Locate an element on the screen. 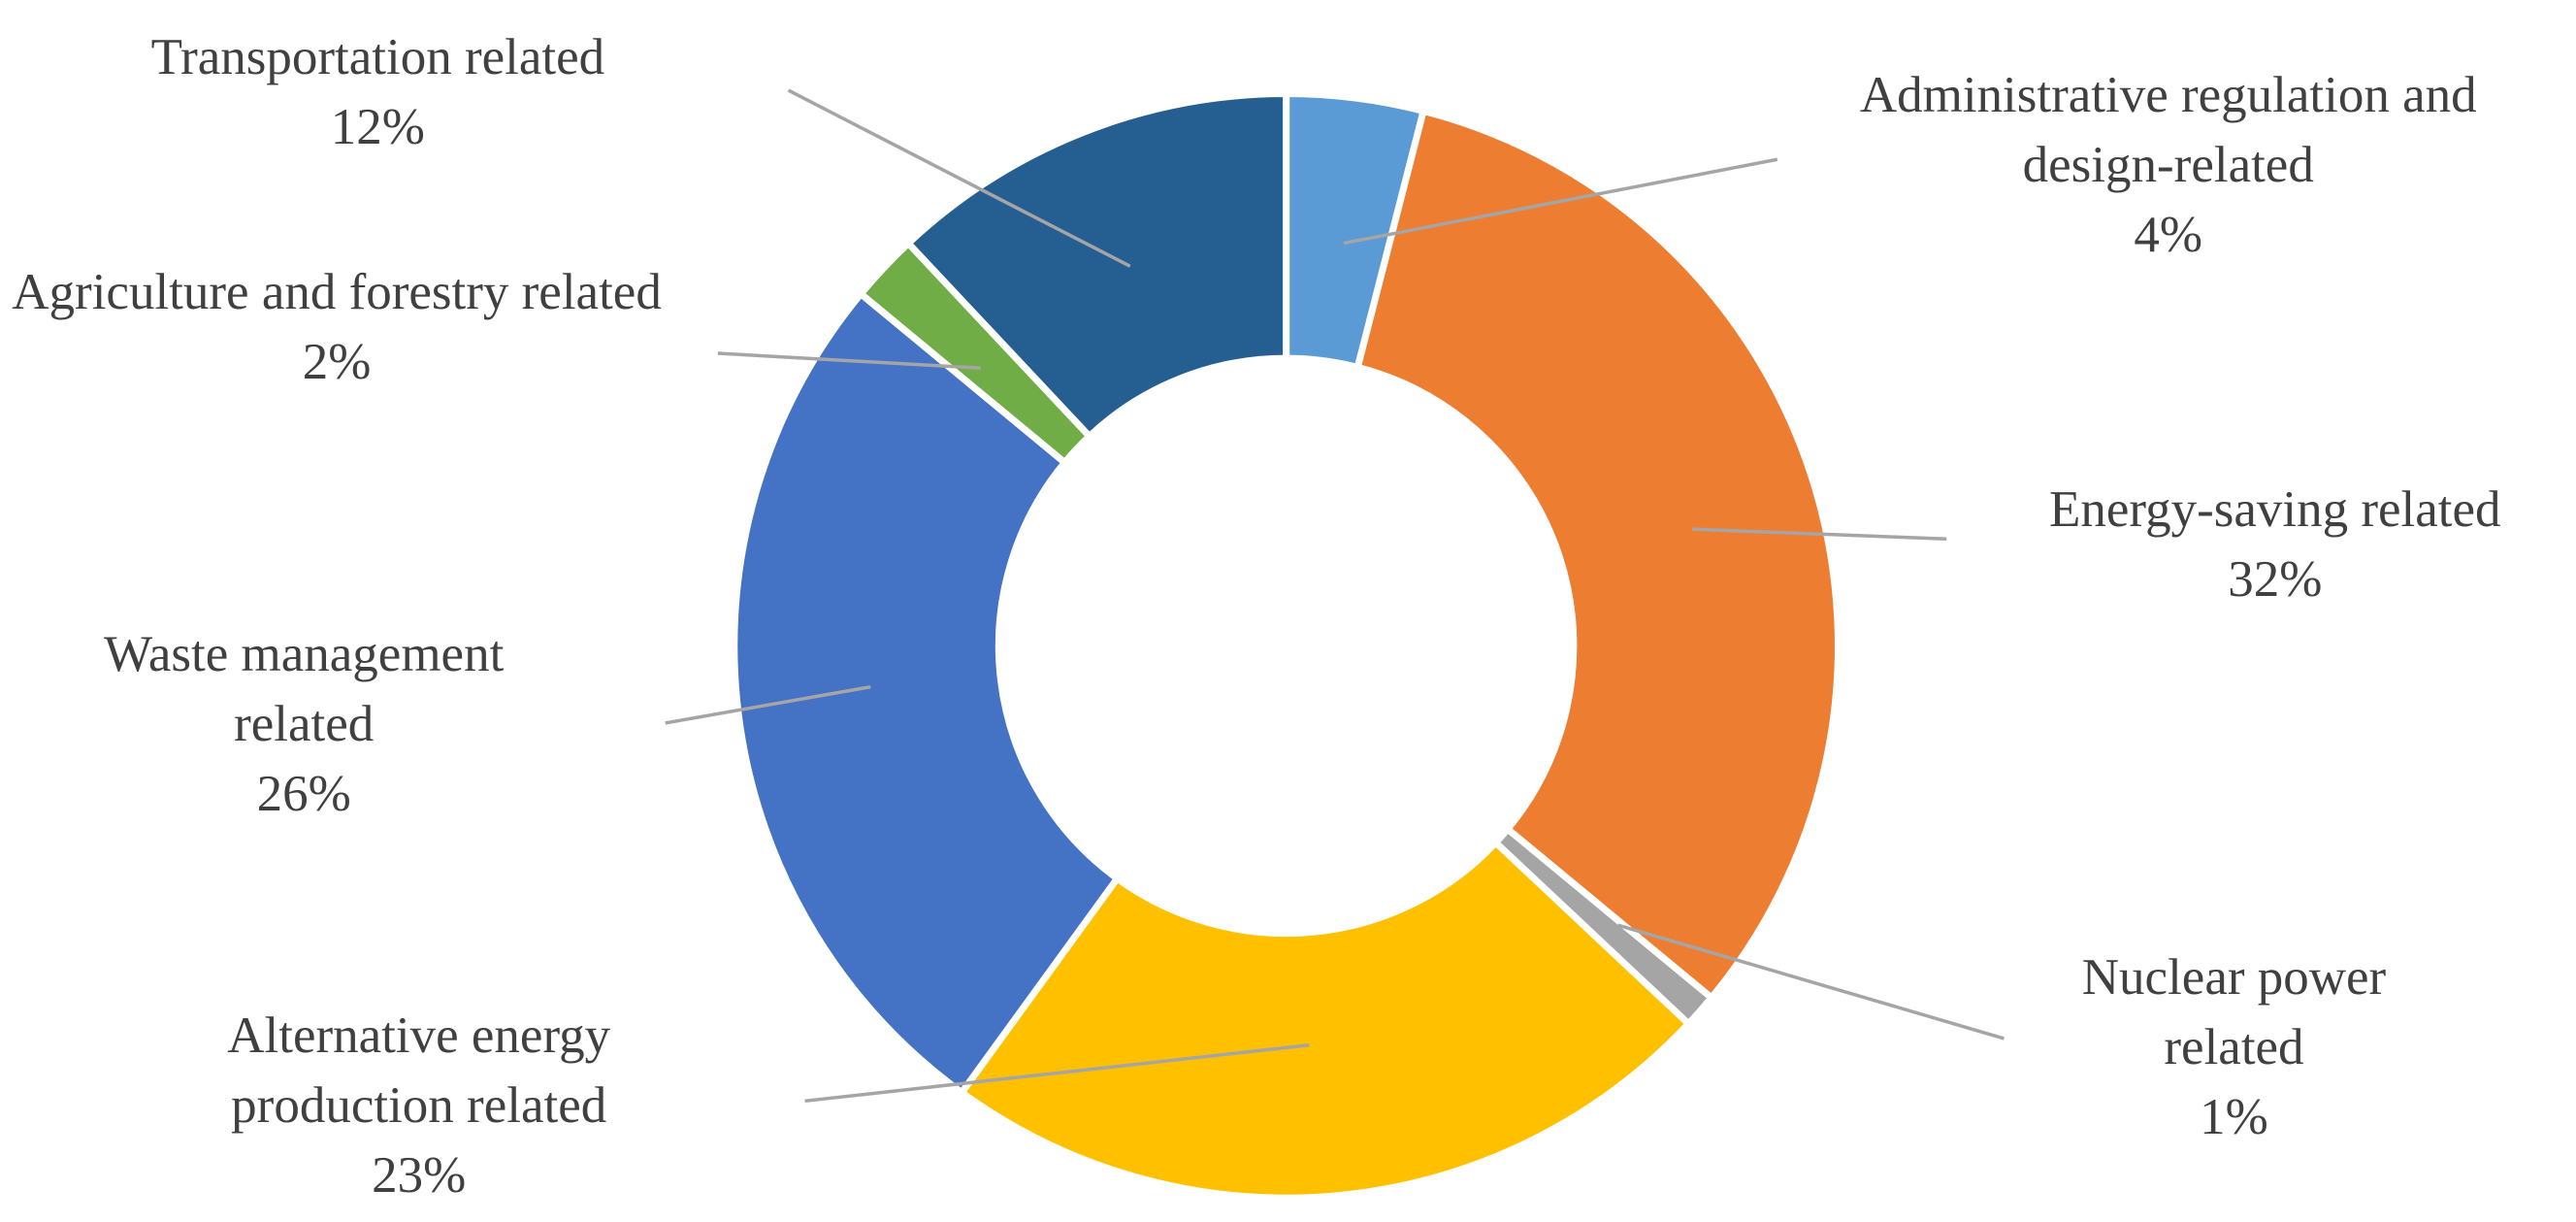 This screenshot has width=2576, height=1222. data-label: Alternative energy production related 23% is located at coordinates (419, 1105).